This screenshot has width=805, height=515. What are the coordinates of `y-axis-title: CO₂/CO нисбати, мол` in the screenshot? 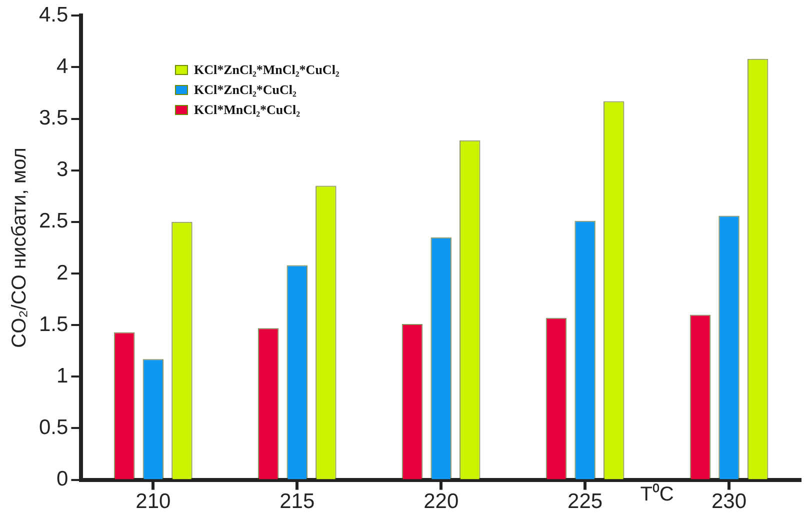 It's located at (19, 248).